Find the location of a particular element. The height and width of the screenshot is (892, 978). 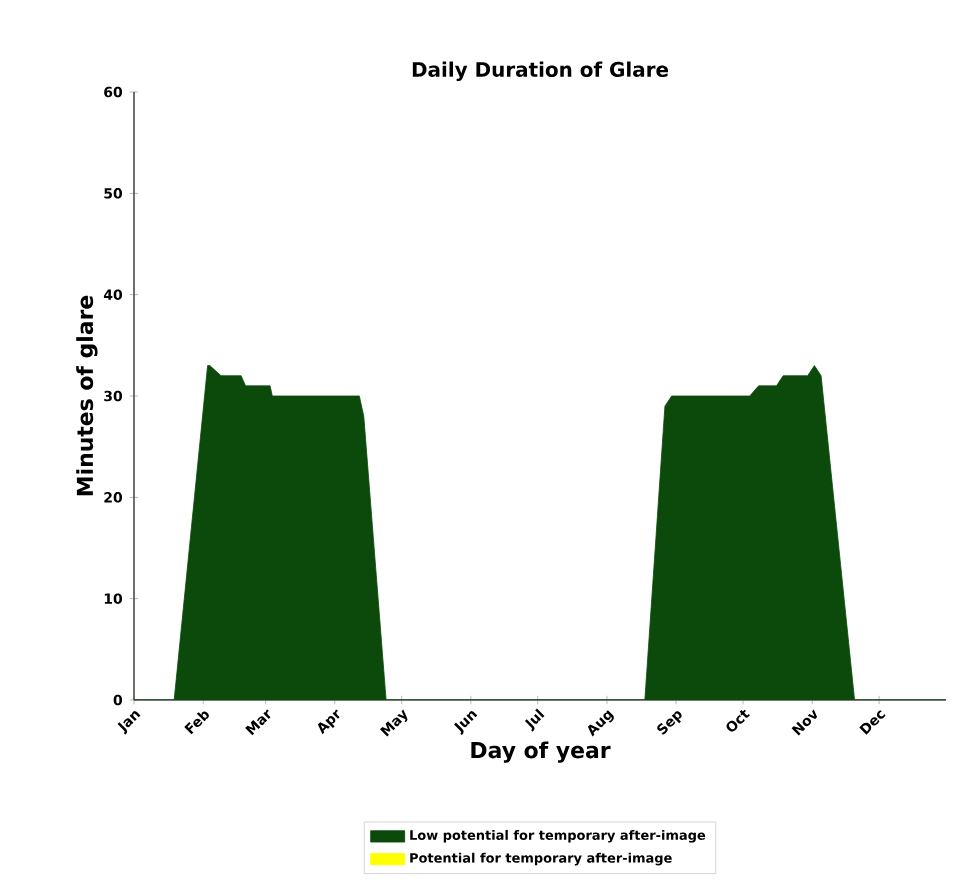

y-axis-title: Minutes of glare is located at coordinates (87, 395).